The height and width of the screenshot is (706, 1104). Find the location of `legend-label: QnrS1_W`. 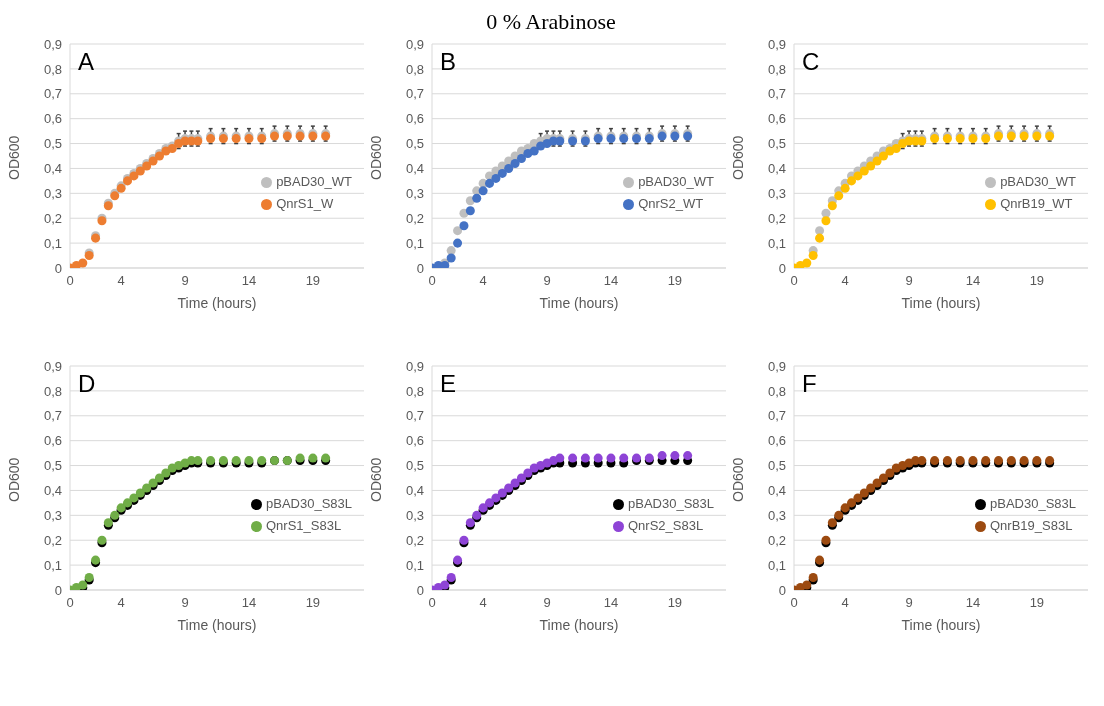

legend-label: QnrS1_W is located at coordinates (305, 203).